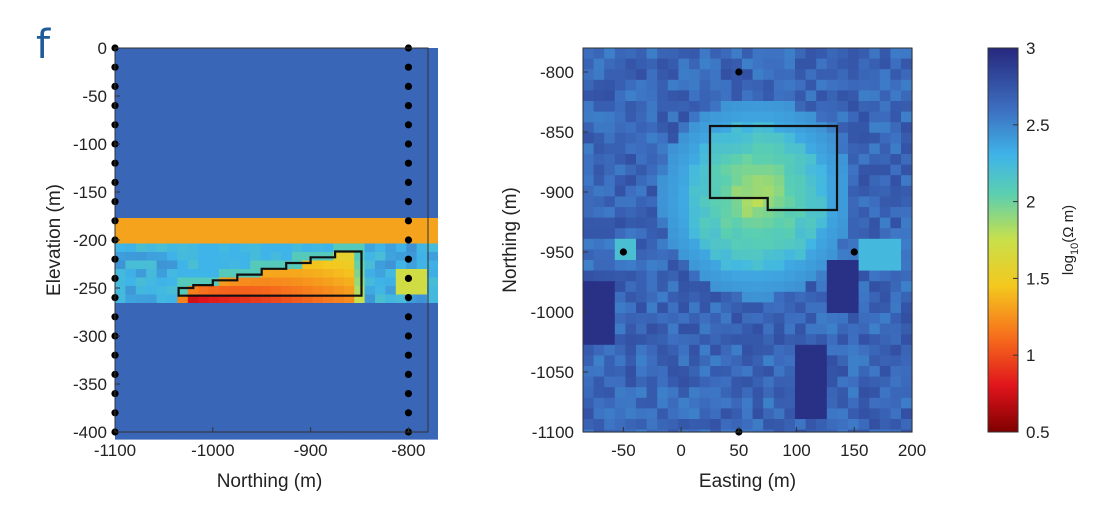 This screenshot has width=1100, height=520. What do you see at coordinates (43, 45) in the screenshot?
I see `panel-label: f` at bounding box center [43, 45].